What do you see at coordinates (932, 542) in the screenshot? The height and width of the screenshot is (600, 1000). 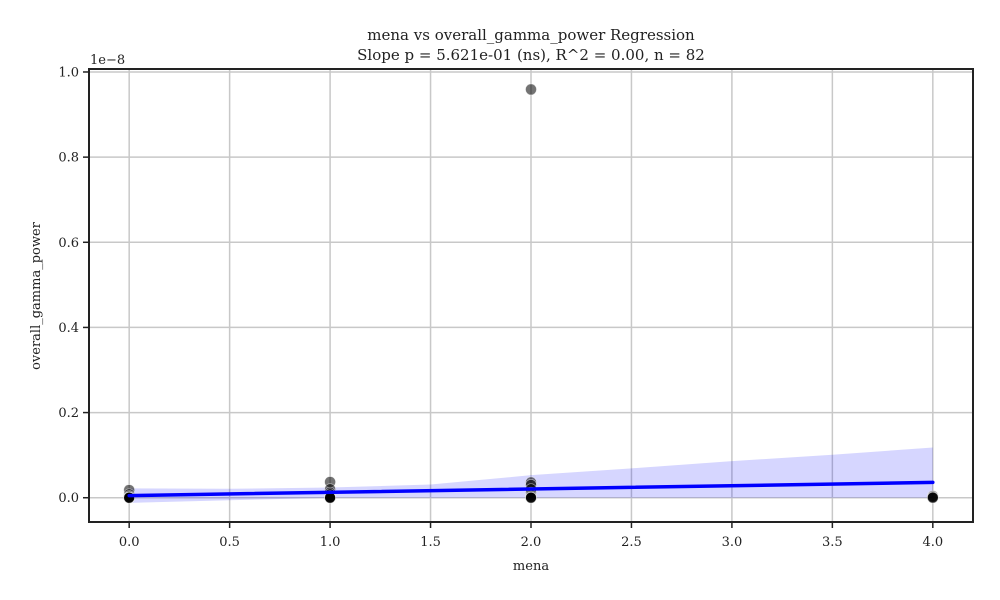 I see `x-tick-label: 4.0` at bounding box center [932, 542].